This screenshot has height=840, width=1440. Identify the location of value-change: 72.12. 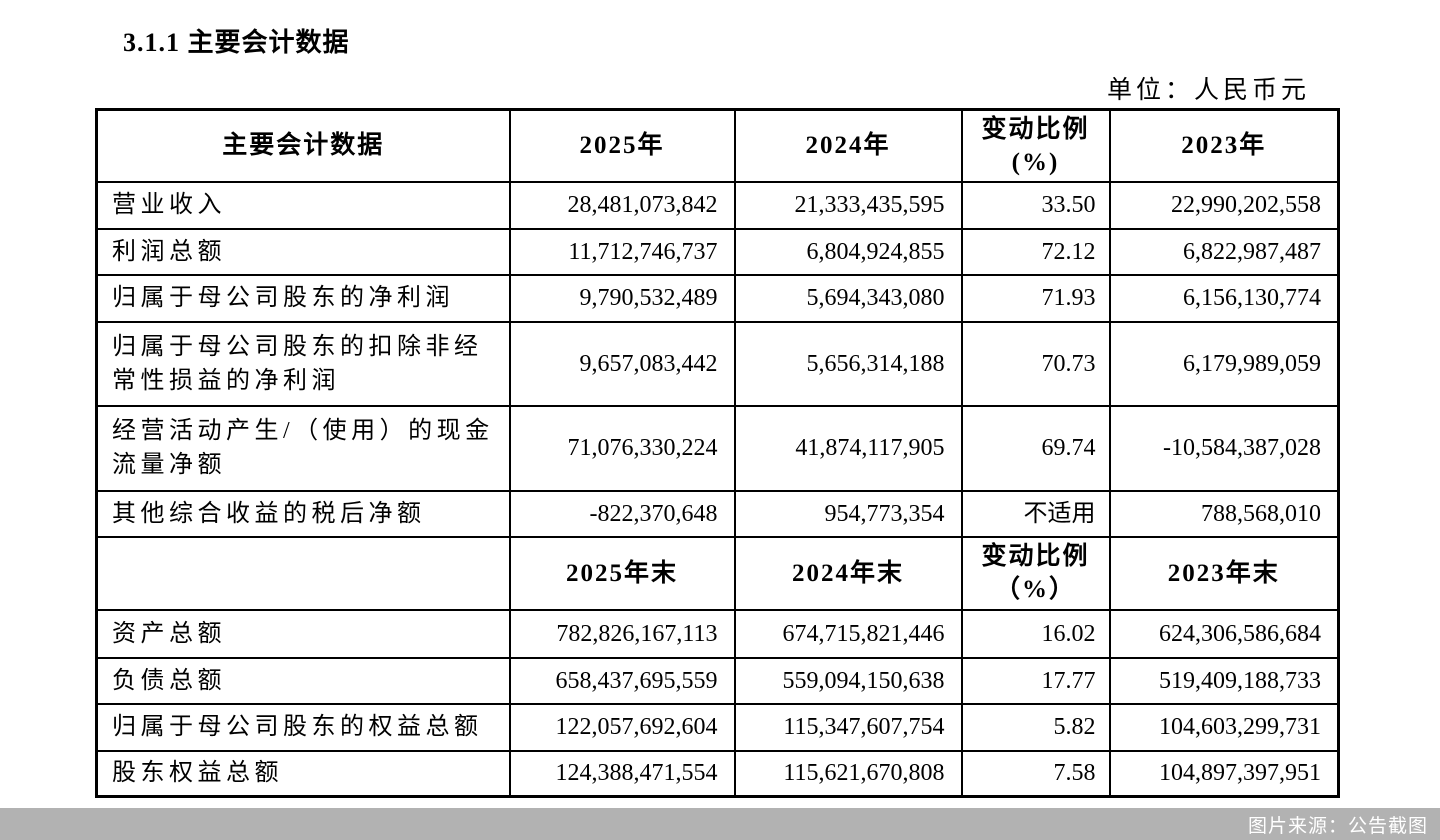
(1035, 251).